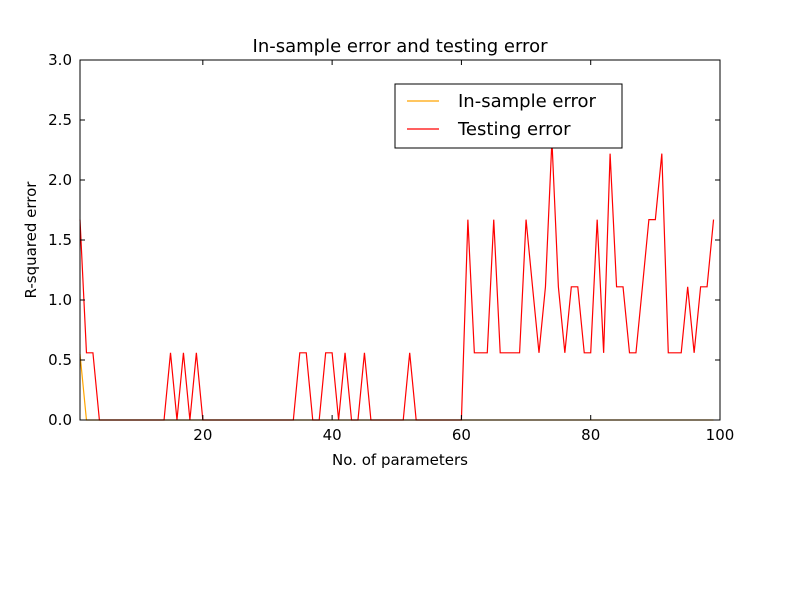 The image size is (800, 604). What do you see at coordinates (60, 180) in the screenshot?
I see `y-tick-label: 2.0` at bounding box center [60, 180].